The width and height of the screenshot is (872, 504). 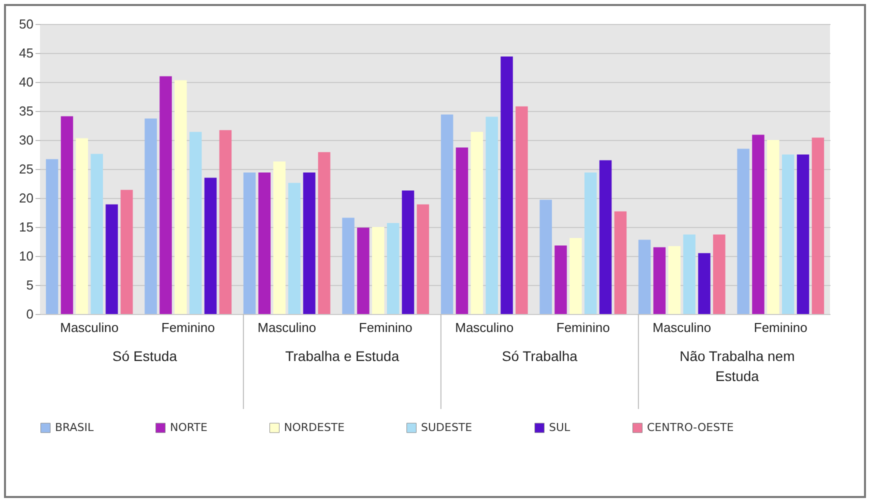 I want to click on legend-label: SUDESTE, so click(x=446, y=427).